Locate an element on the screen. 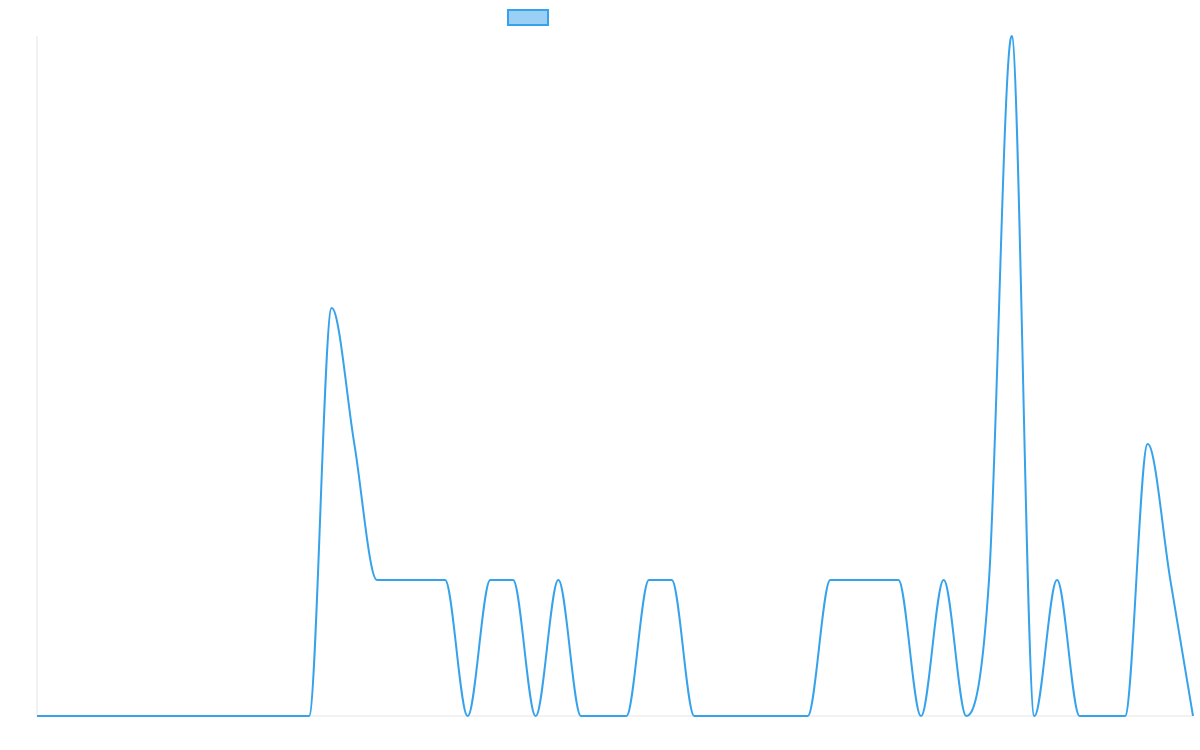  legend is located at coordinates (528, 17).